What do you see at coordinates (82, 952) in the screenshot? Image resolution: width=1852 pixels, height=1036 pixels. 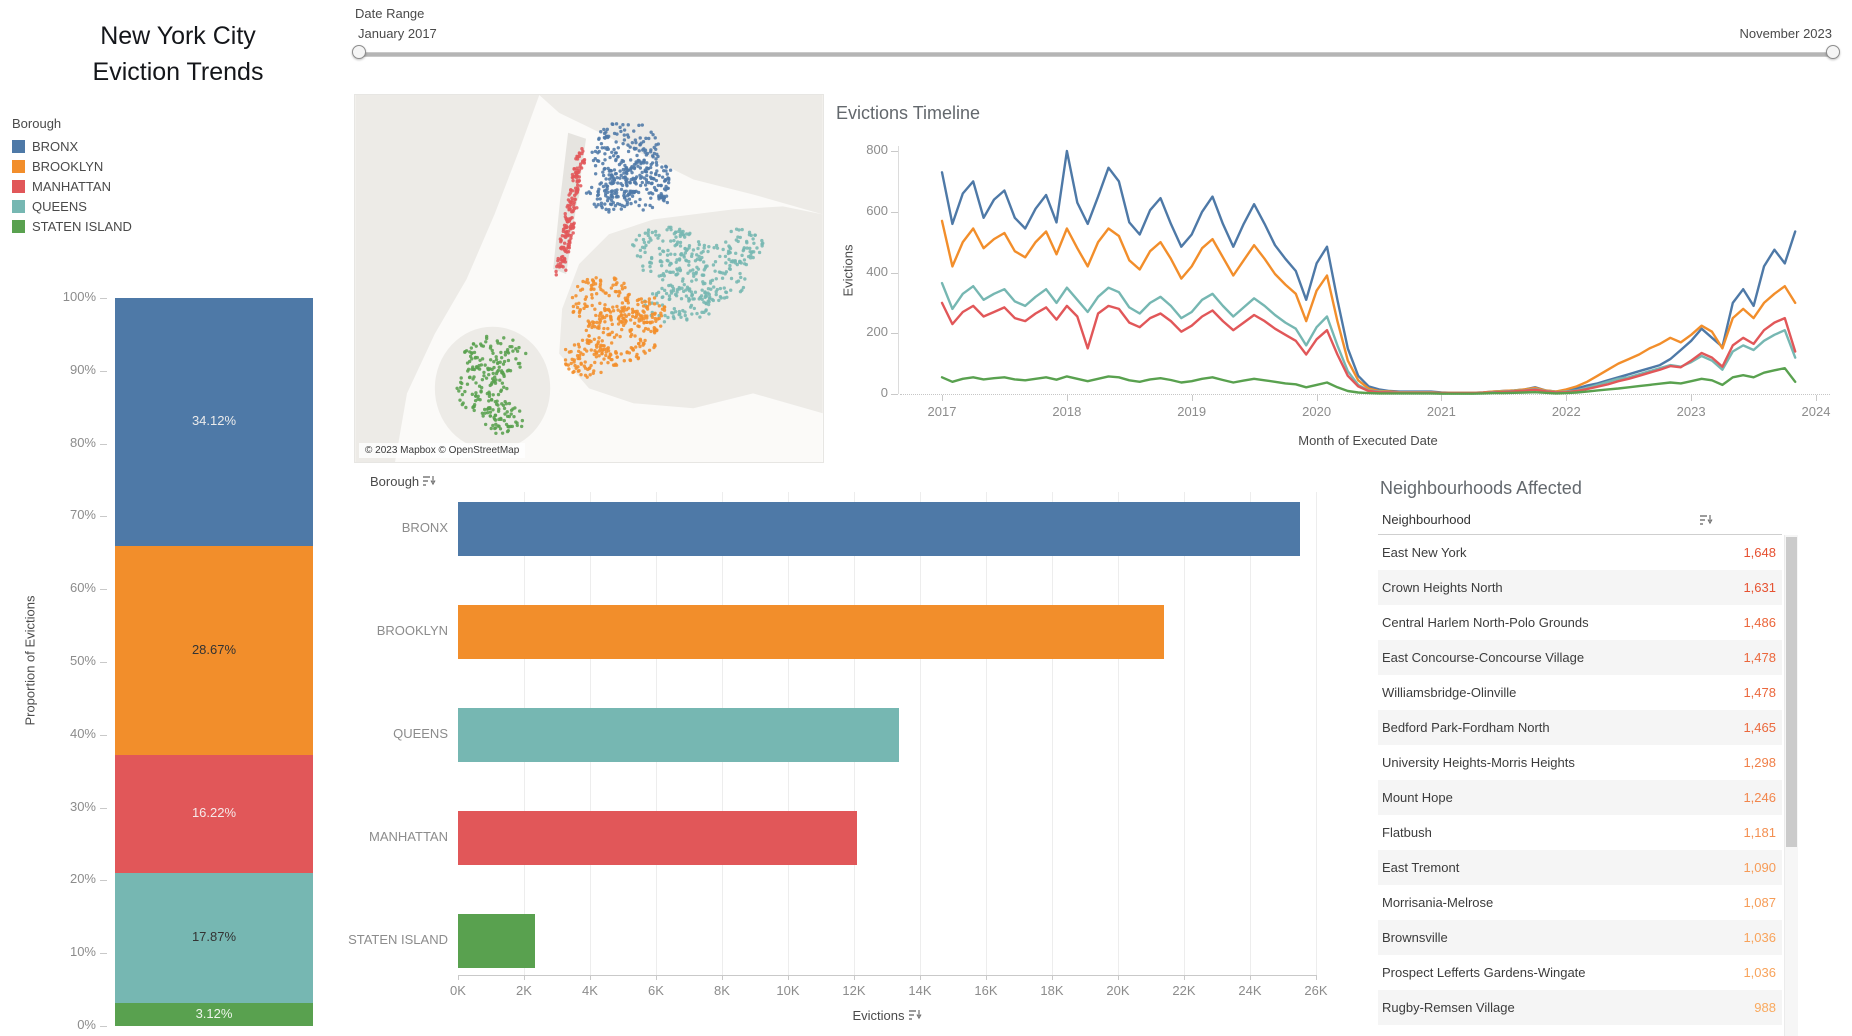 I see `axis-tick-label: 10%` at bounding box center [82, 952].